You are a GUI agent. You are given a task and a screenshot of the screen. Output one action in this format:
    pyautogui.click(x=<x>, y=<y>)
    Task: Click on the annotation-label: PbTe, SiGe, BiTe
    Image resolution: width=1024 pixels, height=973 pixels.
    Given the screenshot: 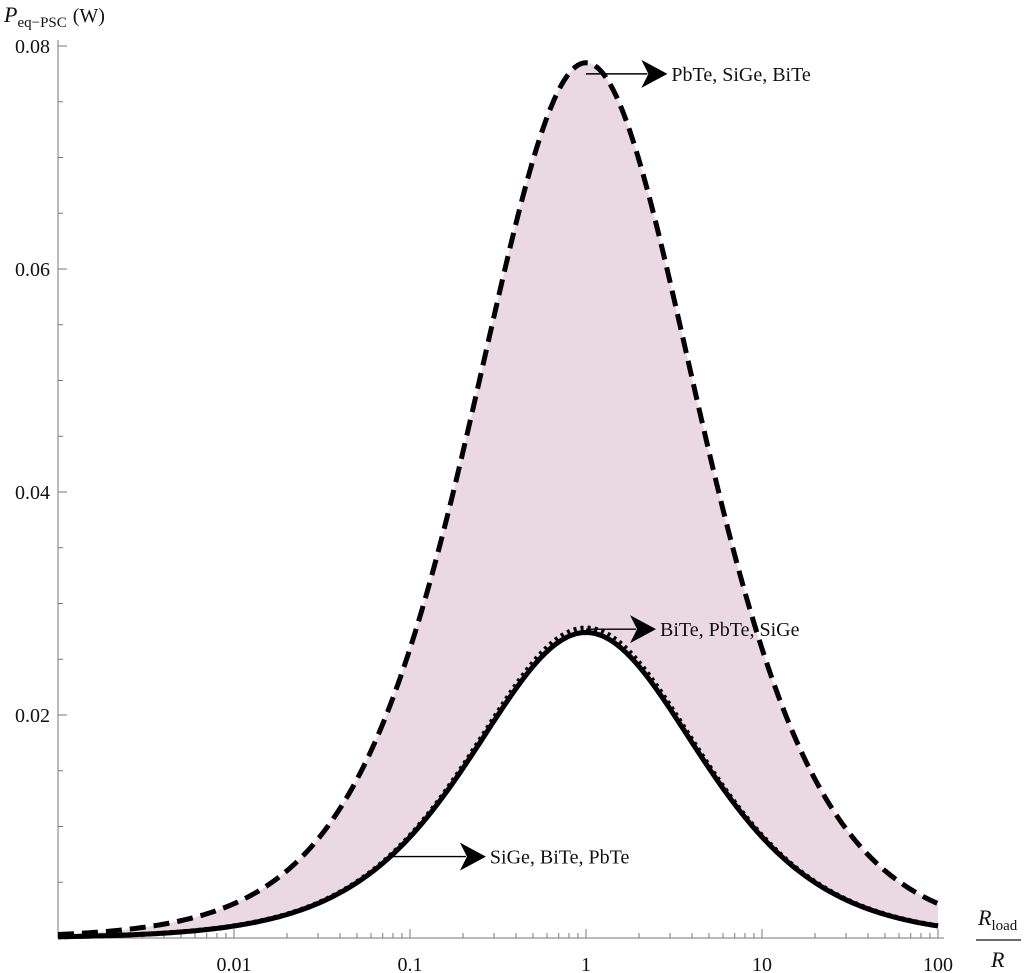 What is the action you would take?
    pyautogui.click(x=741, y=75)
    